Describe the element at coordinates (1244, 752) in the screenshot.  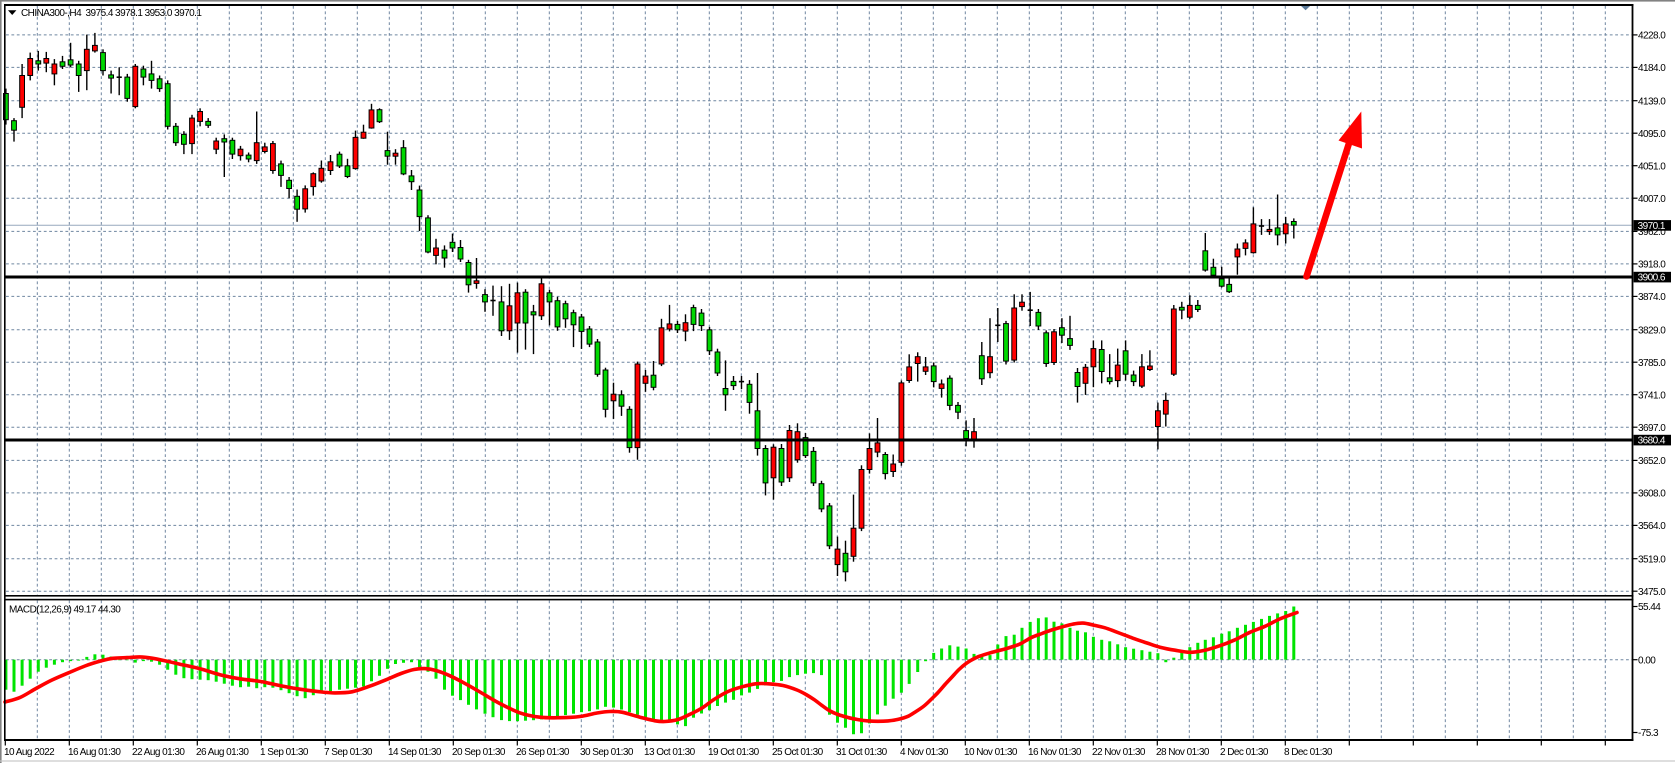
I see `svg-text: 2 Dec 01:30` at that location.